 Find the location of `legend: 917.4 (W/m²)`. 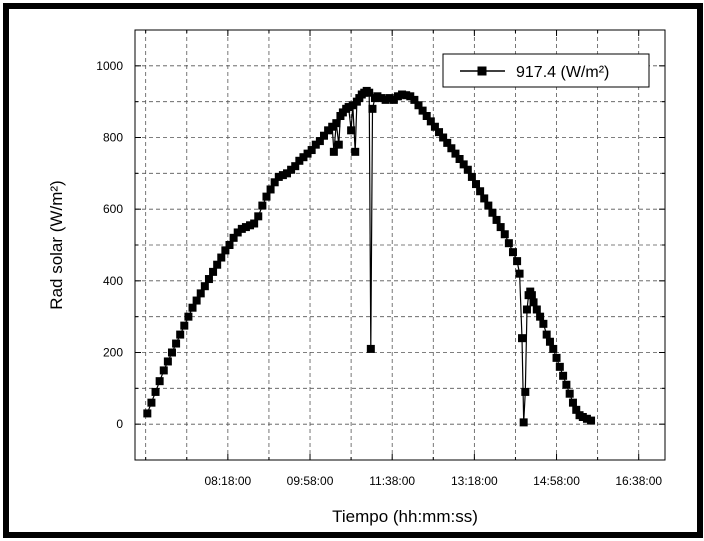

legend: 917.4 (W/m²) is located at coordinates (546, 70).